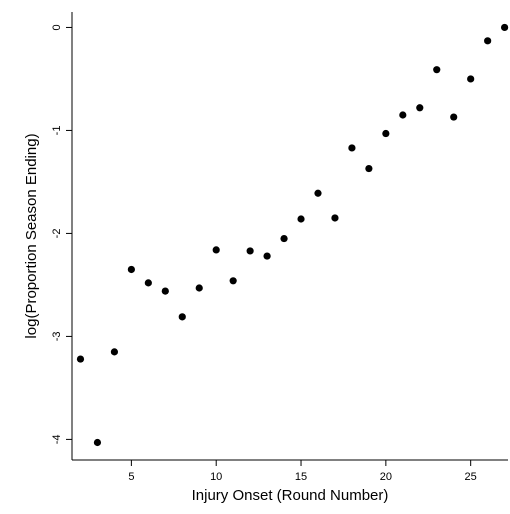 The height and width of the screenshot is (514, 510). I want to click on x-tick-label: 25, so click(471, 477).